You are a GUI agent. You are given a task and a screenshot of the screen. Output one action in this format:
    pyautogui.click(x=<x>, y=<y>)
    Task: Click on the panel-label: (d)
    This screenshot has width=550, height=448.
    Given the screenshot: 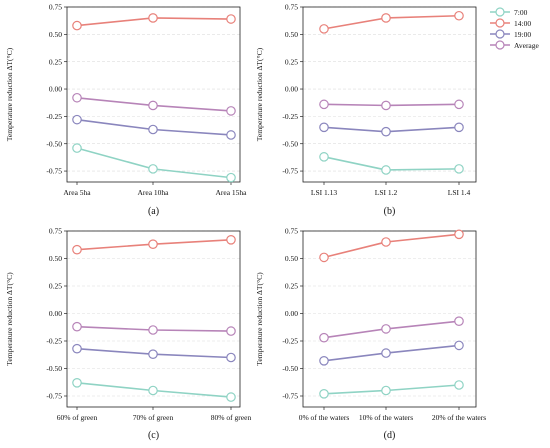 What is the action you would take?
    pyautogui.click(x=390, y=435)
    